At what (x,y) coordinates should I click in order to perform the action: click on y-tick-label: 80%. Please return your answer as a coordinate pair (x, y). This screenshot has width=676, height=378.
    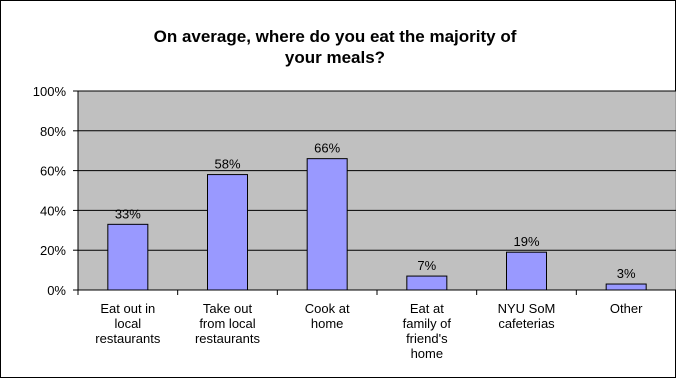
    Looking at the image, I should click on (53, 131).